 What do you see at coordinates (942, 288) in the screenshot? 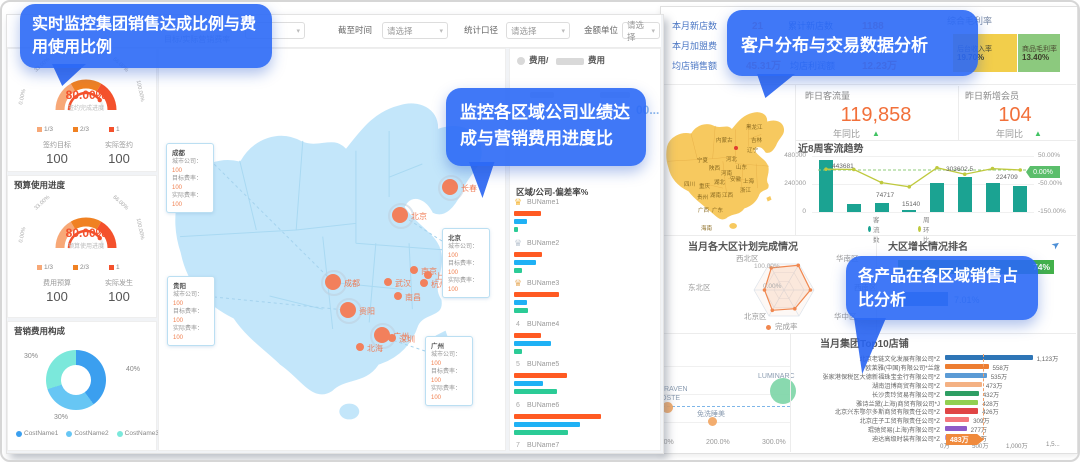
I see `callout-product-share: 各产品在各区域销售占 比分析` at bounding box center [942, 288].